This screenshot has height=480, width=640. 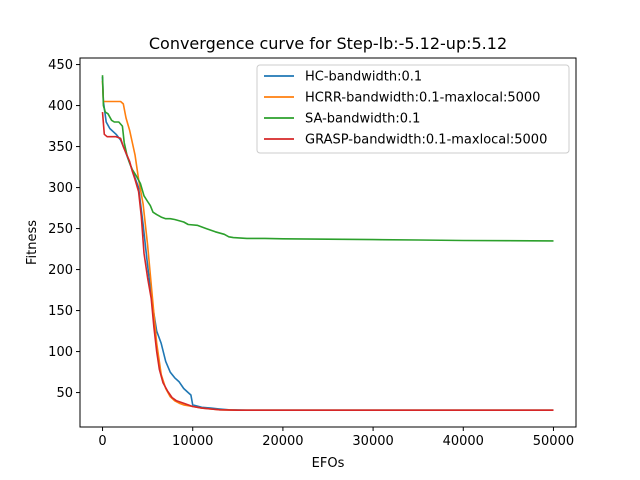 I want to click on y-tick-label: 400, so click(x=60, y=106).